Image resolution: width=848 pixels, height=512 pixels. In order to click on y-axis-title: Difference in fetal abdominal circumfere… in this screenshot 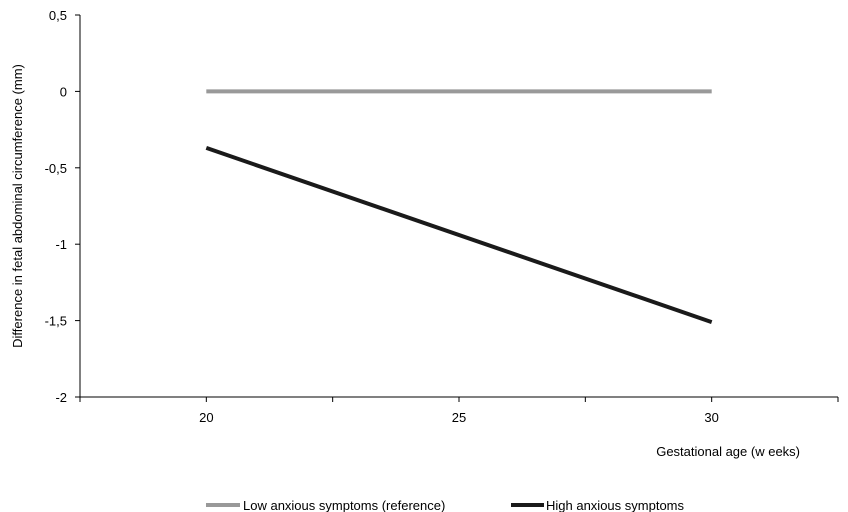, I will do `click(17, 206)`.